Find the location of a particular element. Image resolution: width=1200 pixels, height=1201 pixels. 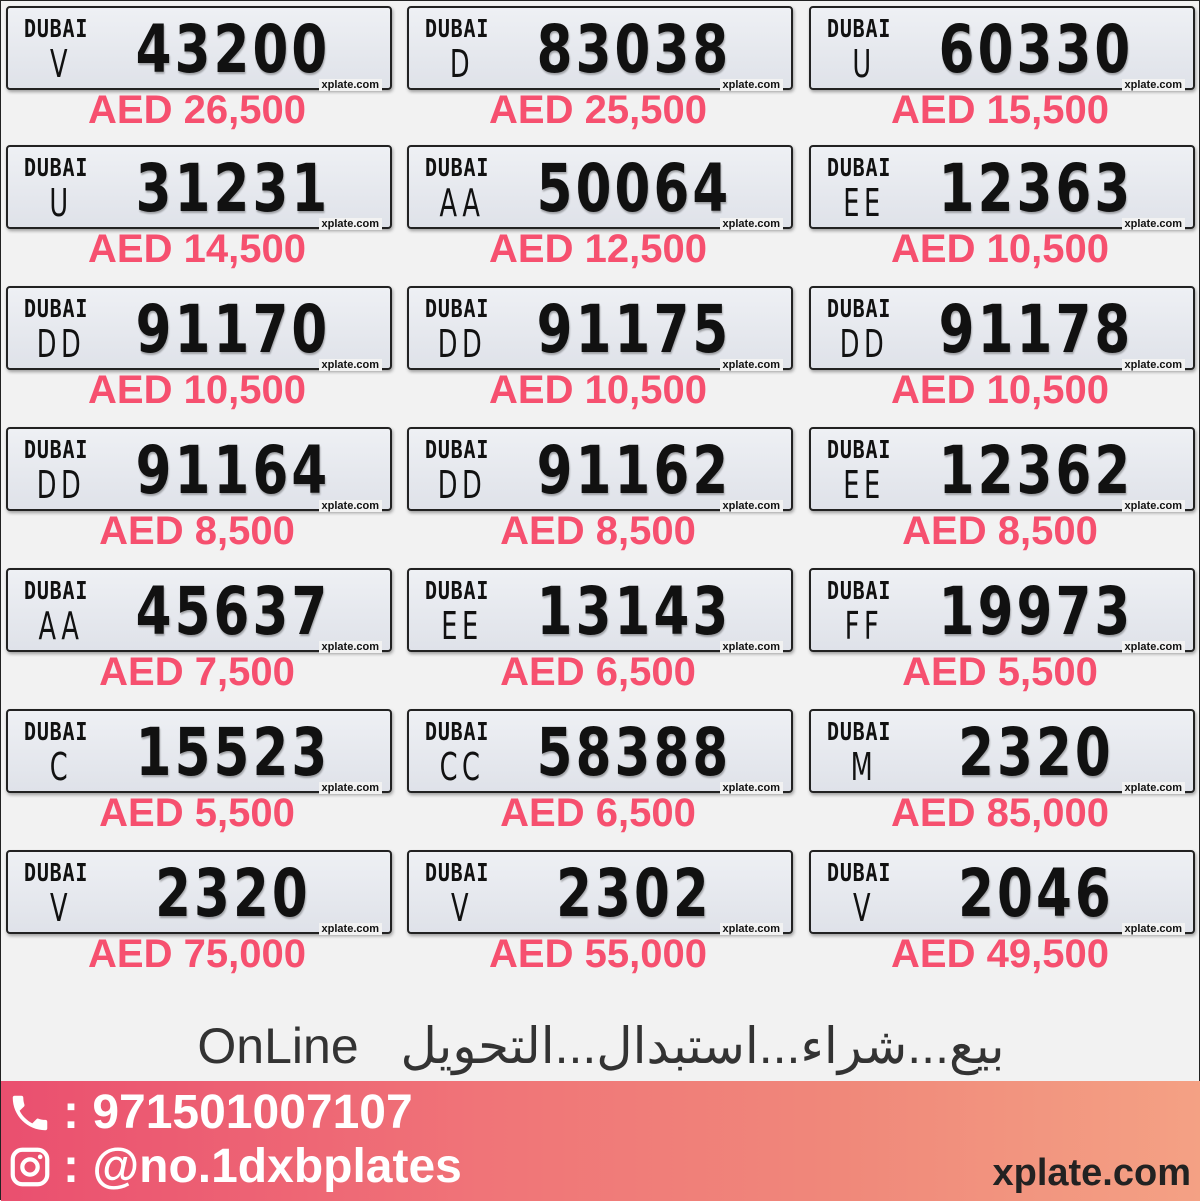

plate-code: D is located at coordinates (462, 64).